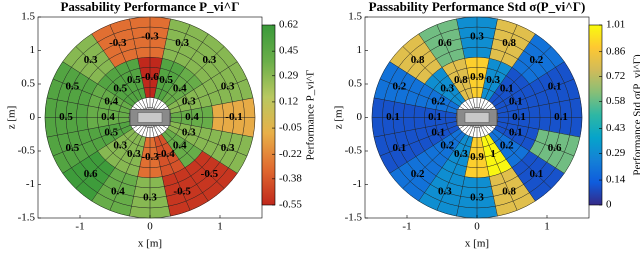 The image size is (640, 257). Describe the element at coordinates (555, 148) in the screenshot. I see `value-label: 0.6` at that location.